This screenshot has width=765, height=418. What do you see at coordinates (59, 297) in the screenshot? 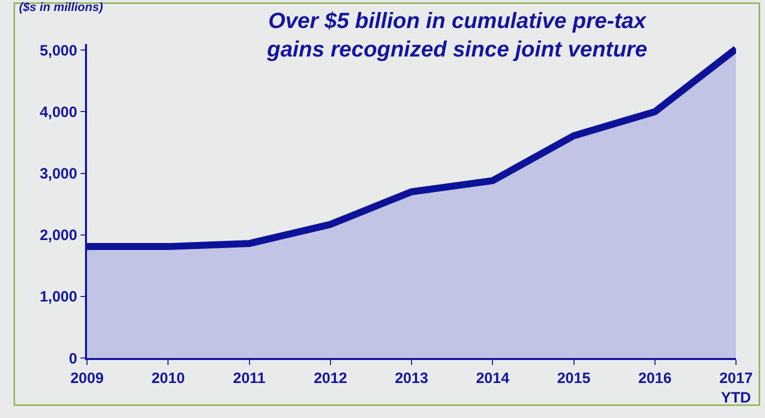
I see `y-tick-label: 1,000` at bounding box center [59, 297].